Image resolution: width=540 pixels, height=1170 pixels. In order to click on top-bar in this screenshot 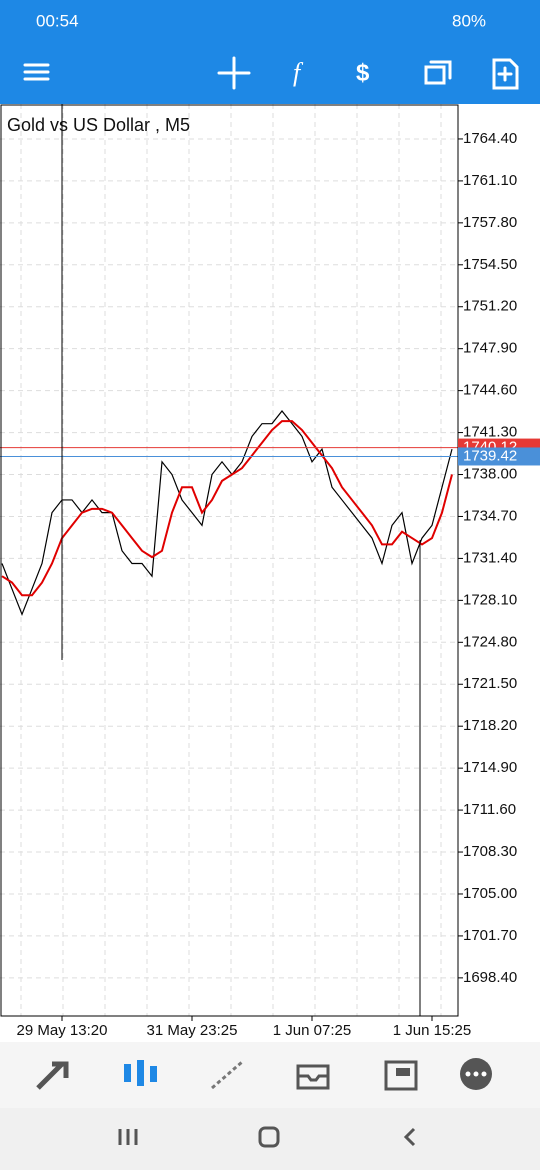, I will do `click(270, 52)`.